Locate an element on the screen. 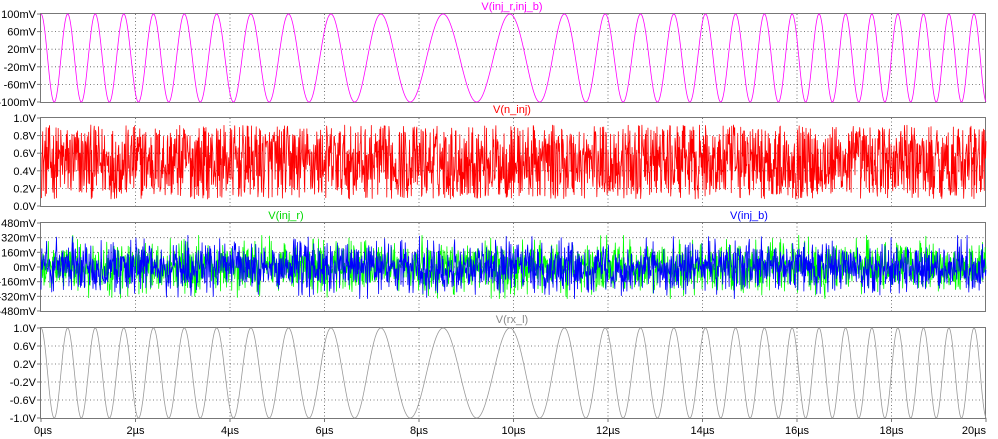 Image resolution: width=998 pixels, height=439 pixels. y-axis-ticks: 1.0V 0.6V 0.2V -0.2V -0.6V -1.0V is located at coordinates (25, 374).